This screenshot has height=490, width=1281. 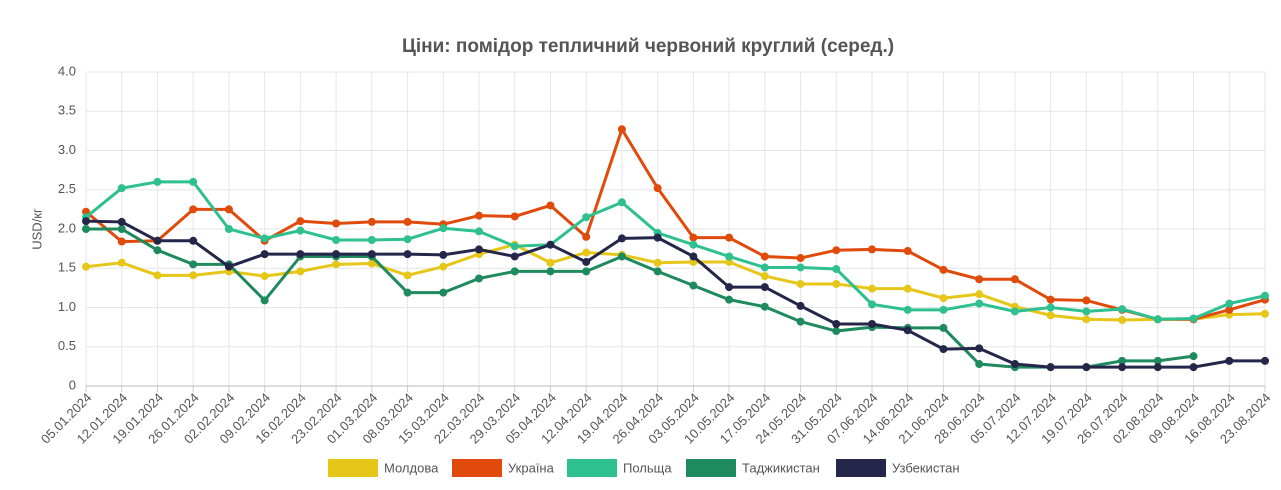 What do you see at coordinates (67, 227) in the screenshot?
I see `y-tick-label: 2.0` at bounding box center [67, 227].